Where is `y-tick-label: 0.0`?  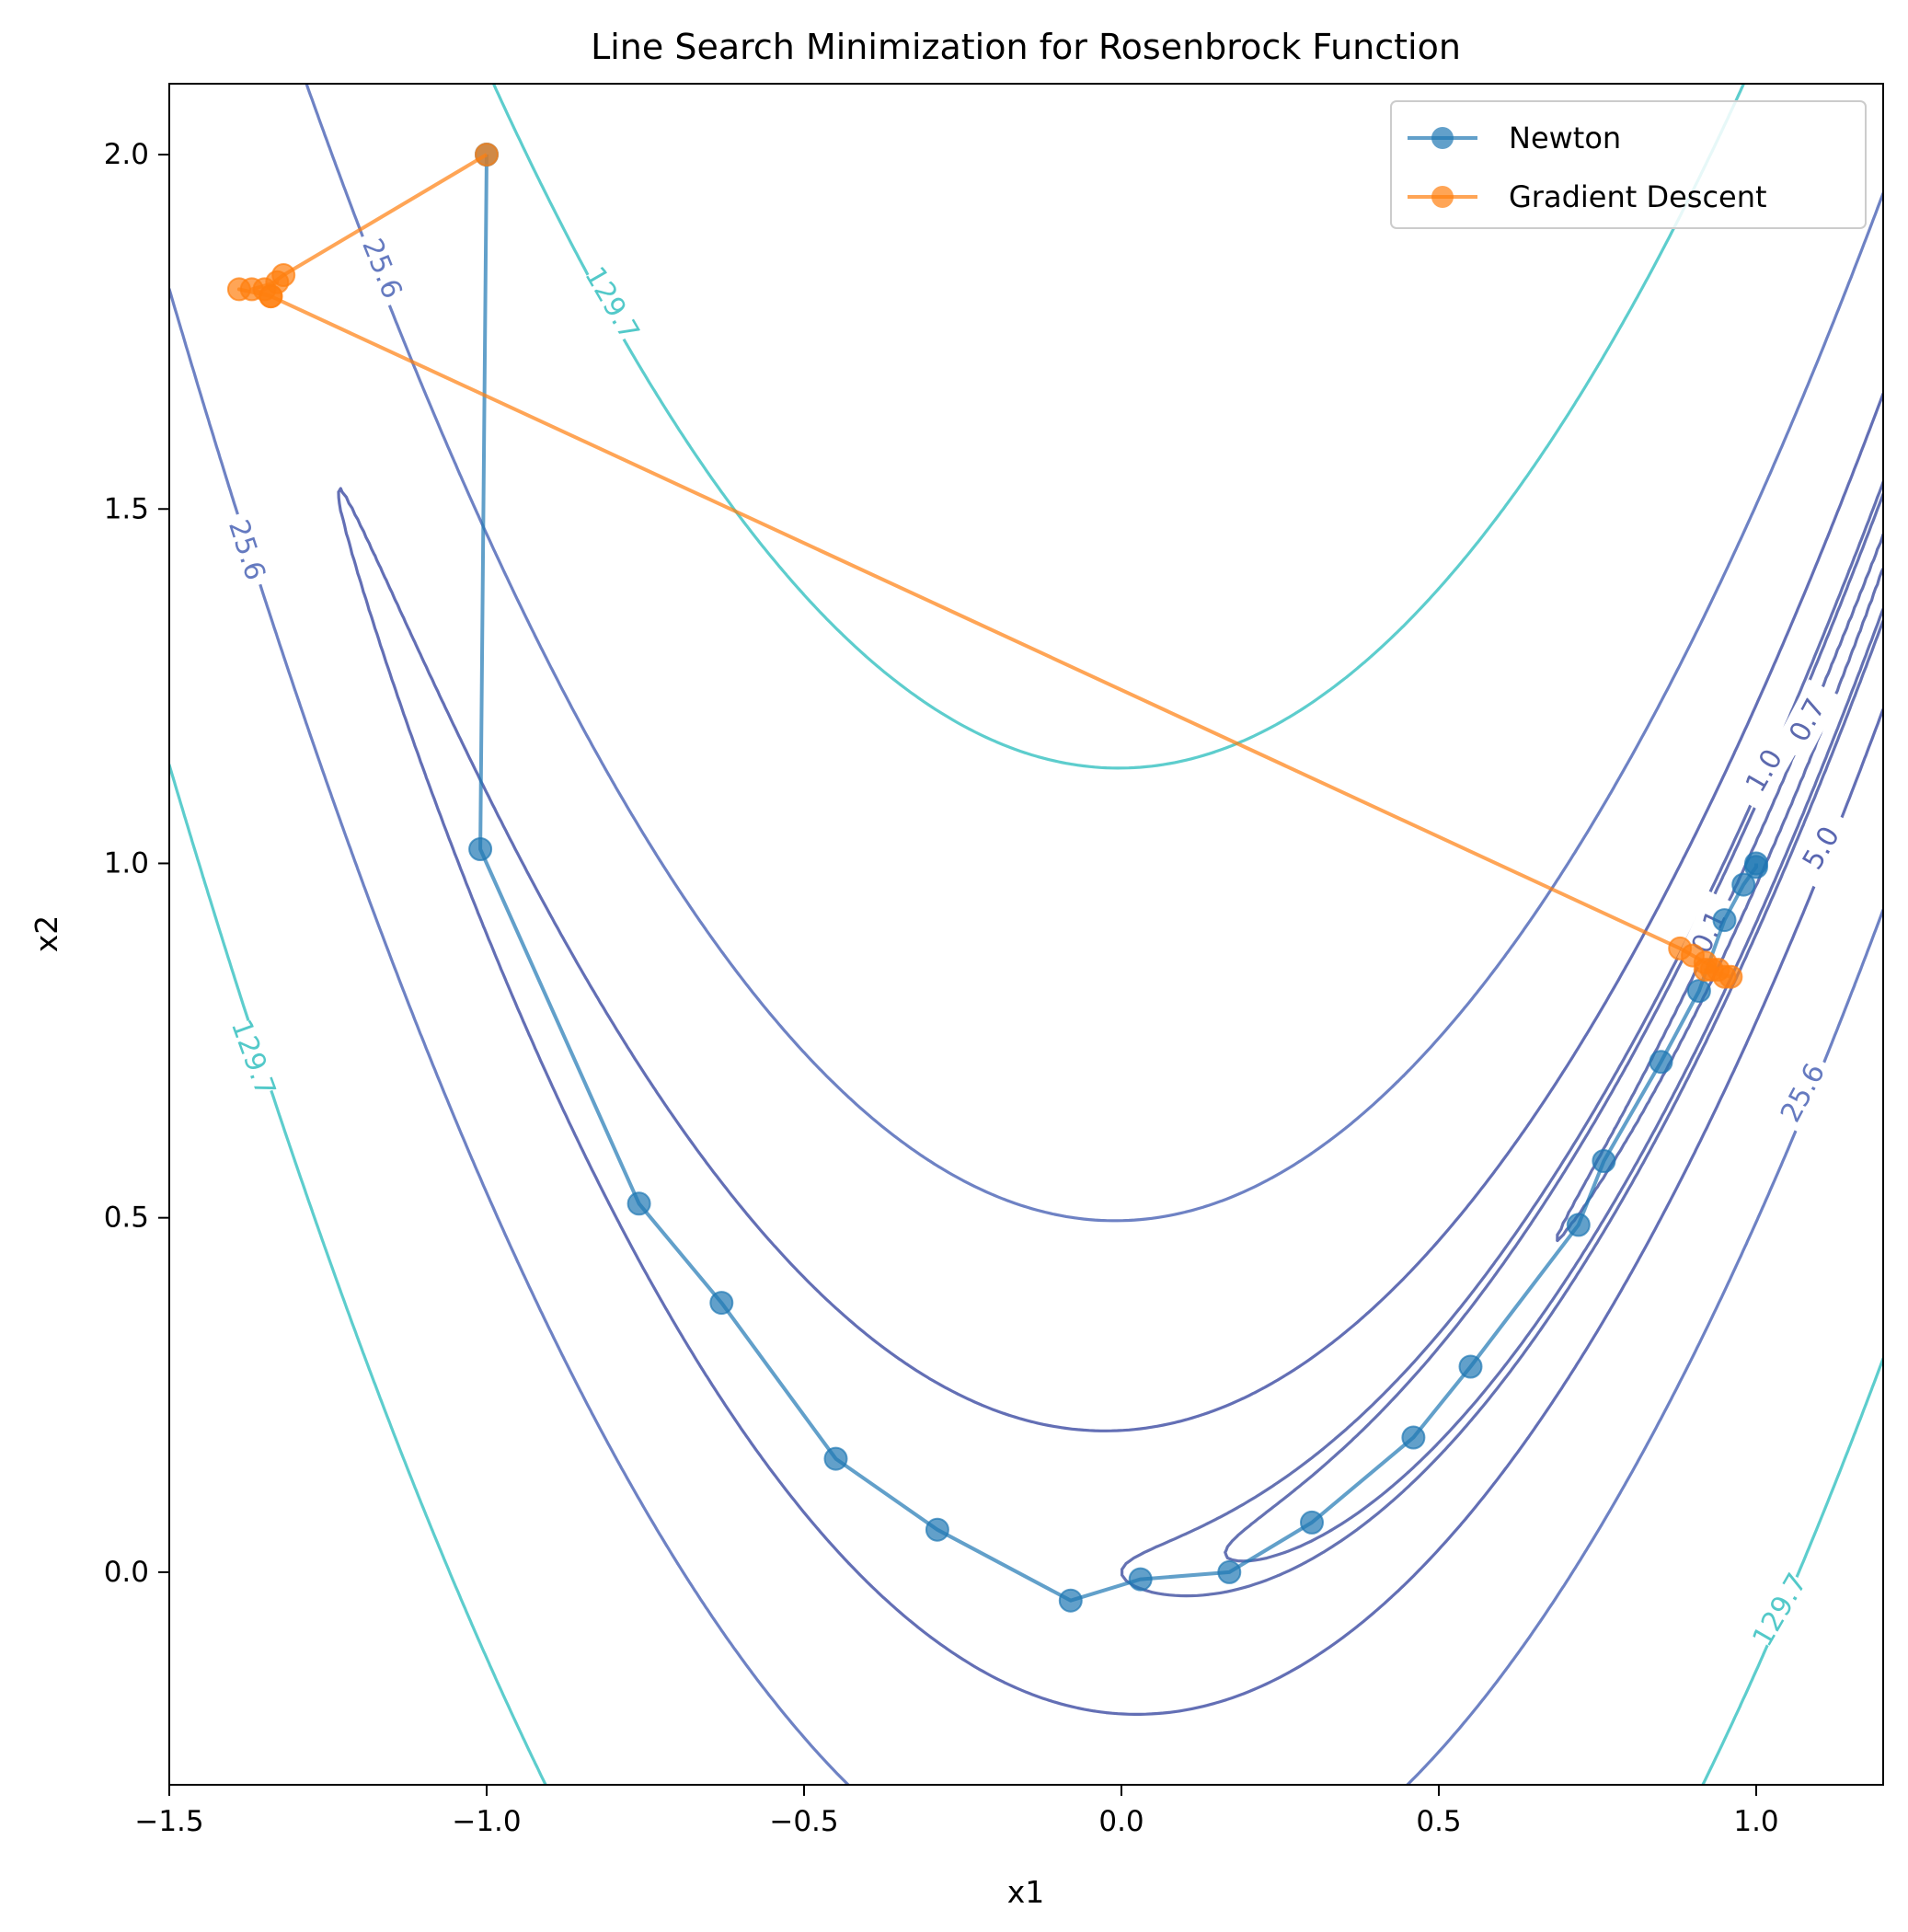 y-tick-label: 0.0 is located at coordinates (126, 1572).